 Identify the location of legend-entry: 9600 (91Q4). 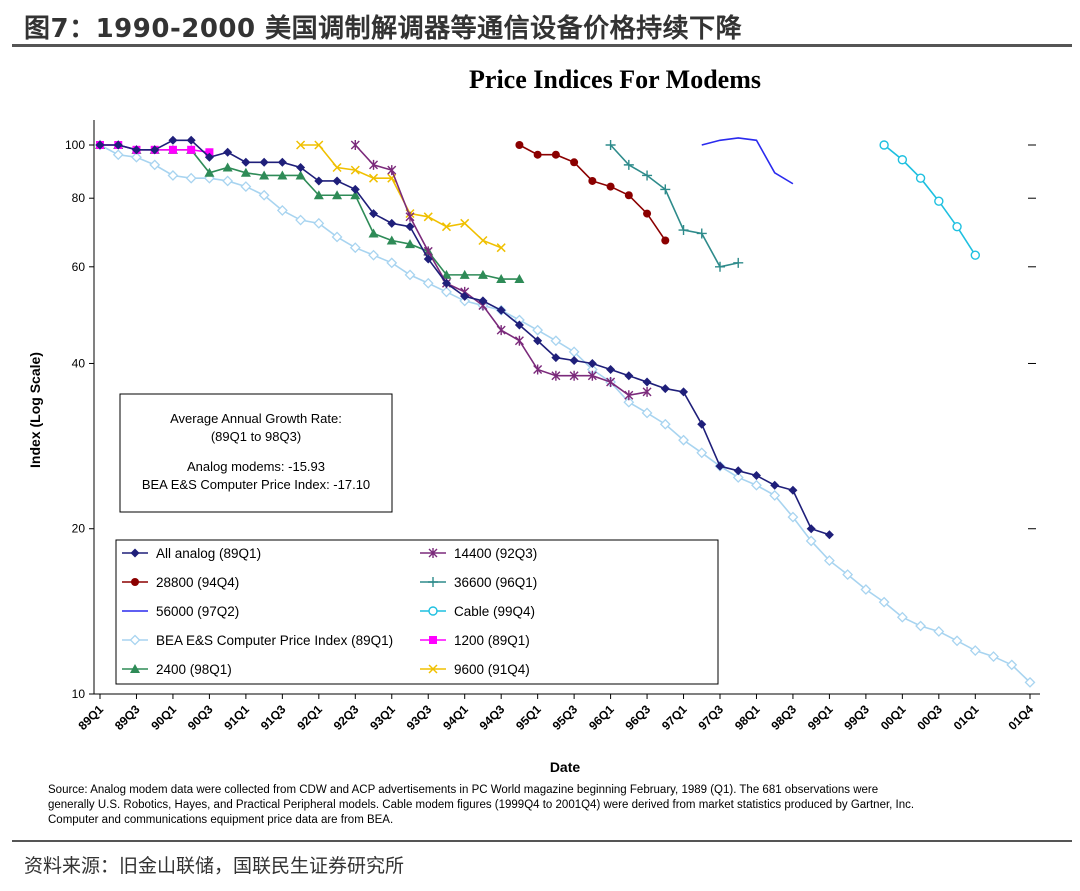
(475, 669).